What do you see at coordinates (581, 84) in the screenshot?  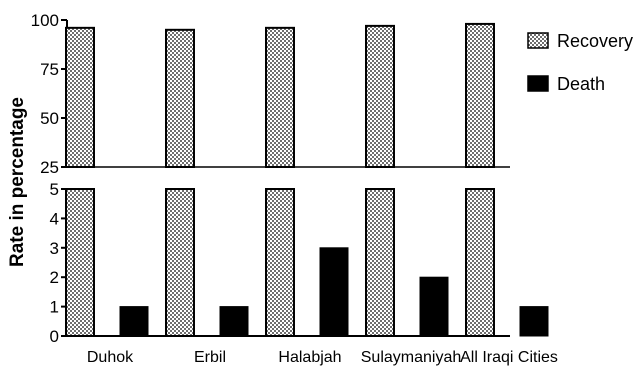 I see `legend-label: Death` at bounding box center [581, 84].